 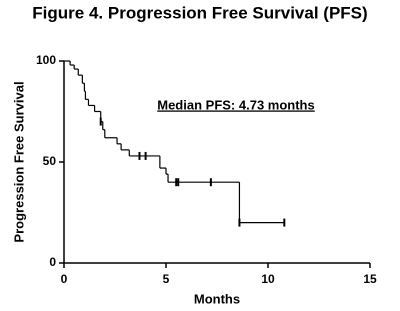 What do you see at coordinates (50, 161) in the screenshot?
I see `y-tick-label: 50` at bounding box center [50, 161].